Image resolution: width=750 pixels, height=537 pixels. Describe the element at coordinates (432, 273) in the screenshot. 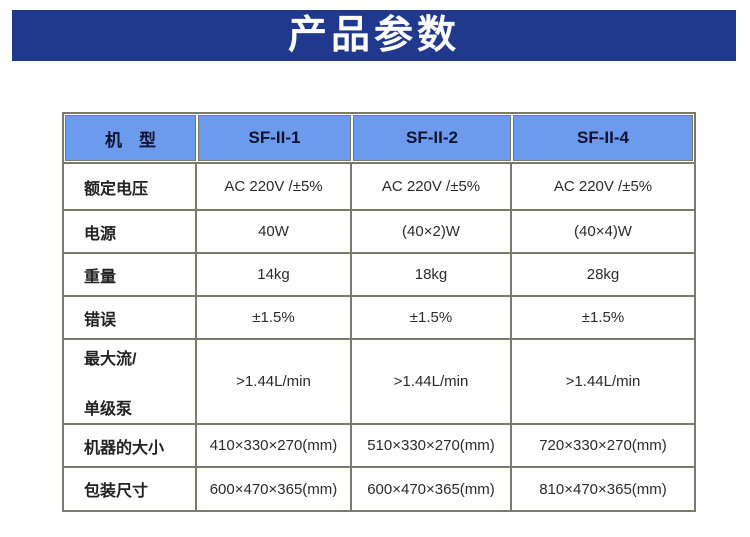

I see `table-cell: 18kg` at that location.